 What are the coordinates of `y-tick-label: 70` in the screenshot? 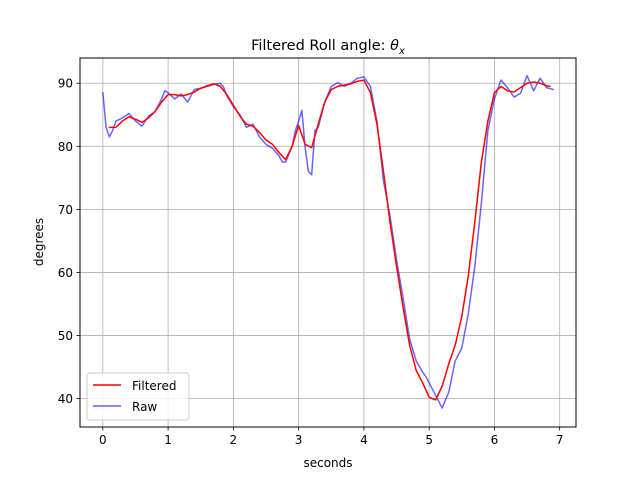 It's located at (65, 210).